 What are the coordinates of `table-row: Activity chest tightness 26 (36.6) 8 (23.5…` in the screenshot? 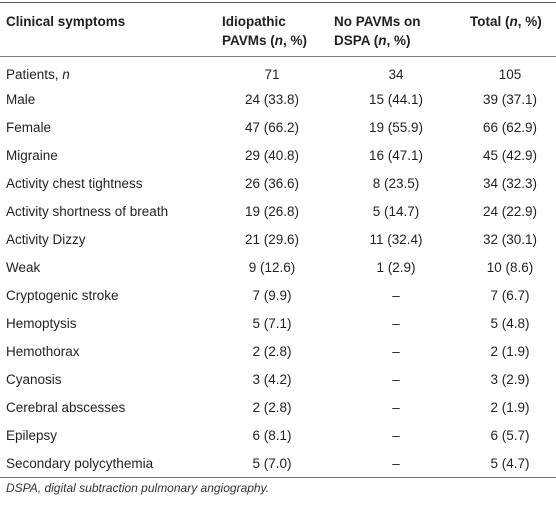 It's located at (278, 183).